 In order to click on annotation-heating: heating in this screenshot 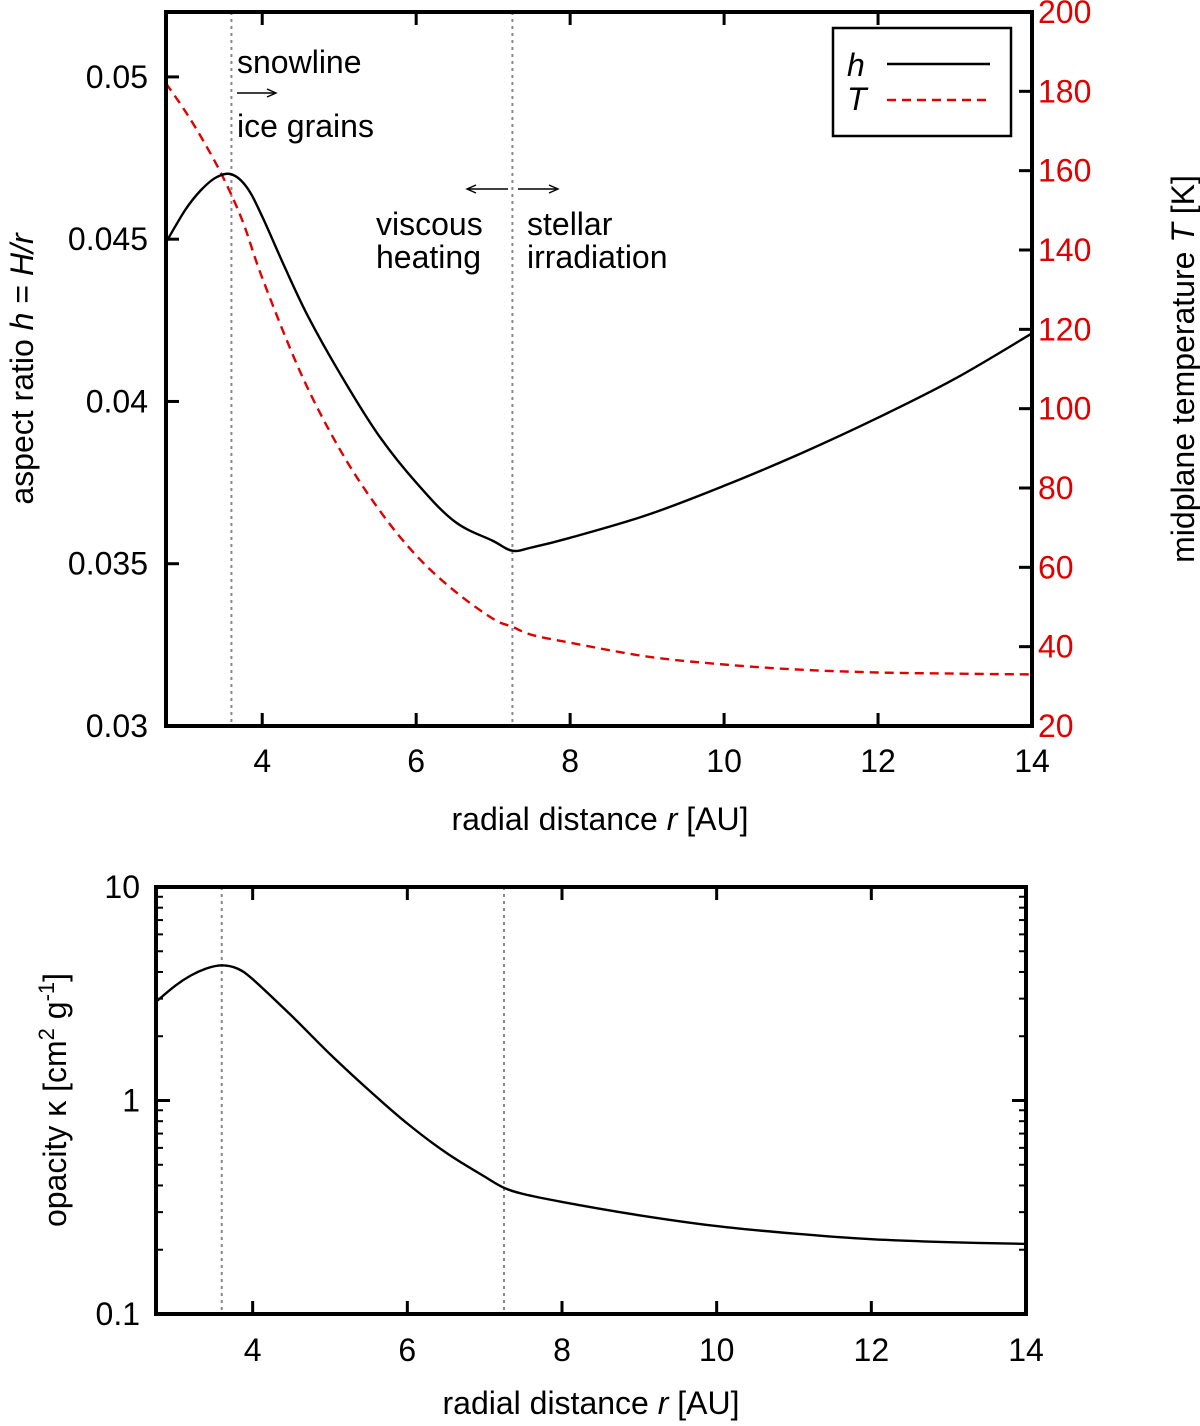, I will do `click(428, 257)`.